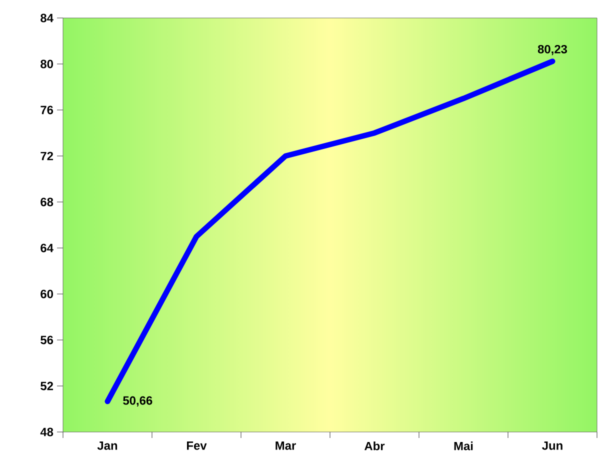 The image size is (599, 472). What do you see at coordinates (553, 50) in the screenshot?
I see `data-label: 80,23` at bounding box center [553, 50].